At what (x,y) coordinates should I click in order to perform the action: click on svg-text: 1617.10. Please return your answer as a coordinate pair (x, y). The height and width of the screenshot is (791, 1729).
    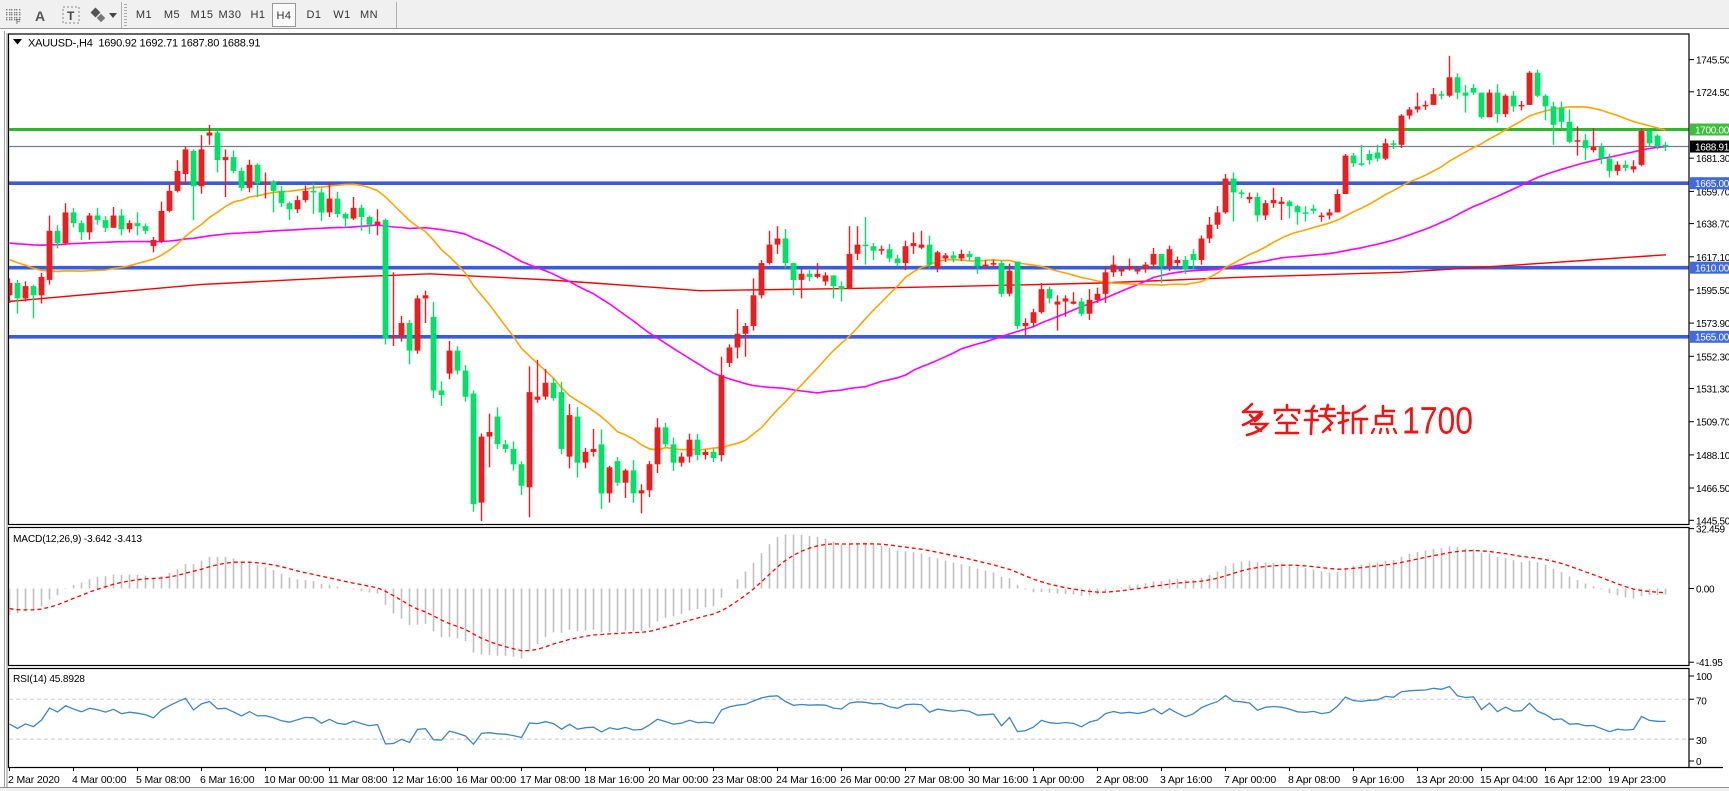
    Looking at the image, I should click on (1712, 258).